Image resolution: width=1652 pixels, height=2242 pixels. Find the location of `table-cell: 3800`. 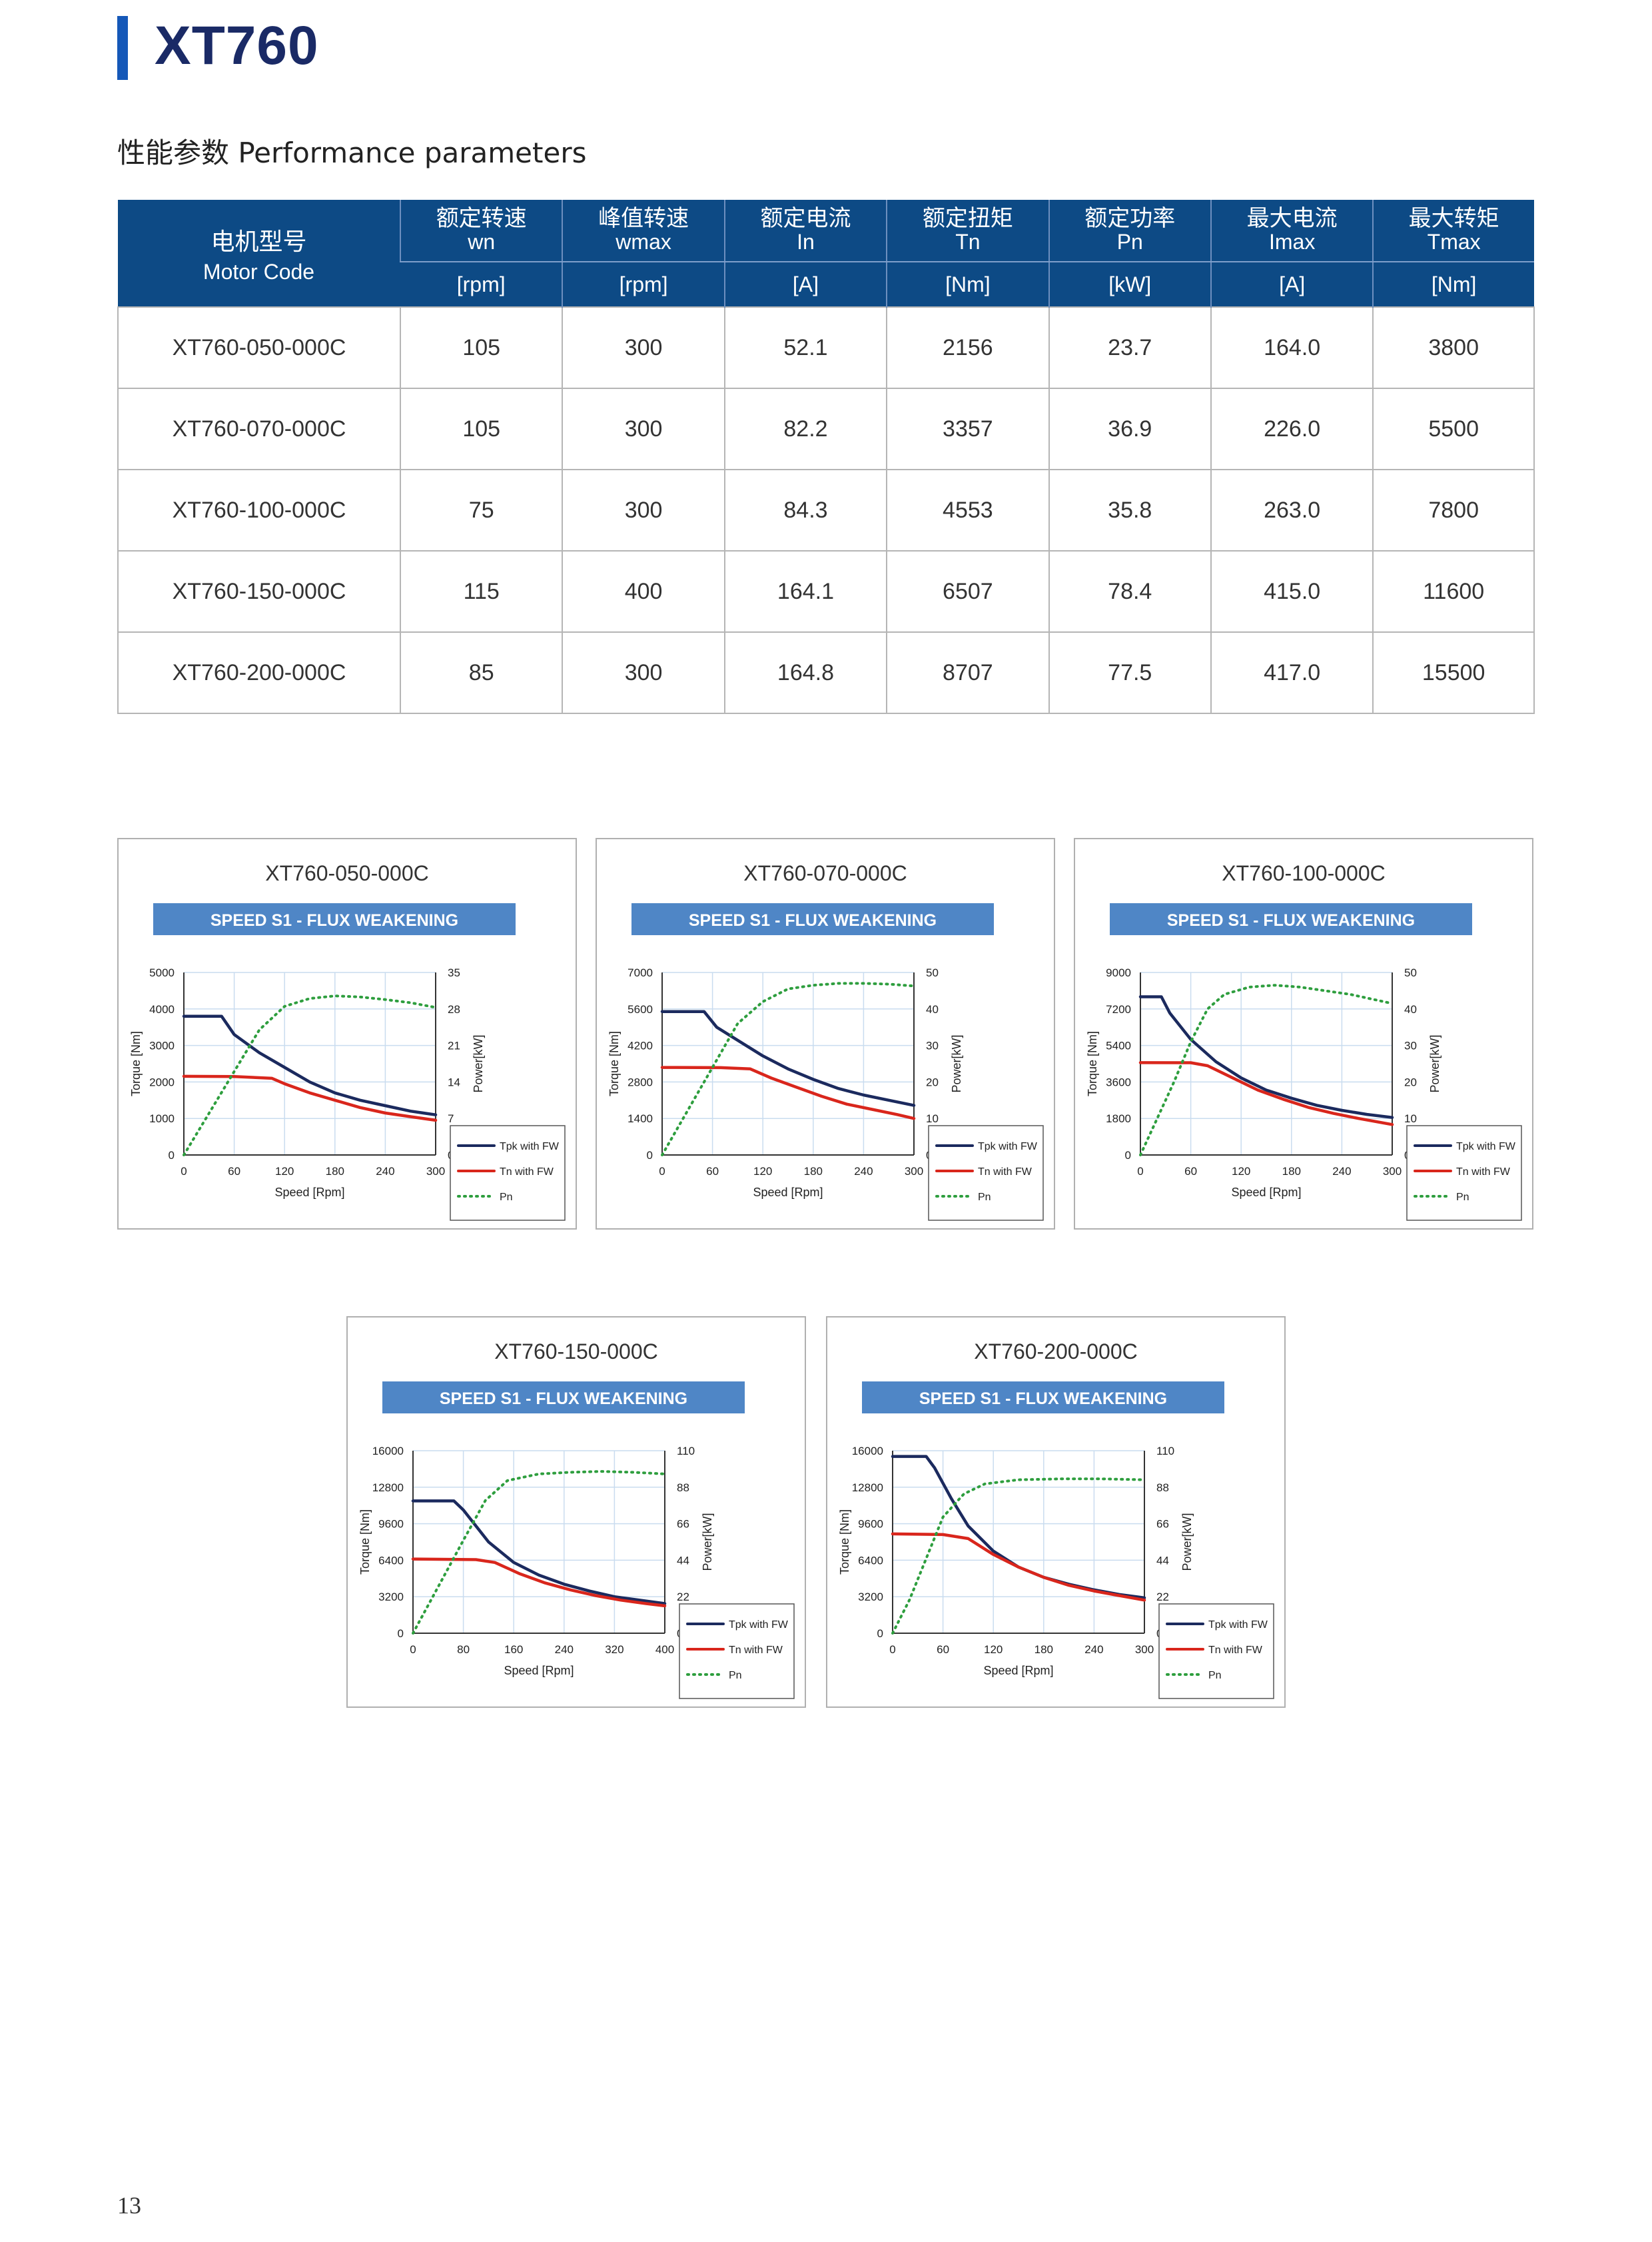

table-cell: 3800 is located at coordinates (1453, 347).